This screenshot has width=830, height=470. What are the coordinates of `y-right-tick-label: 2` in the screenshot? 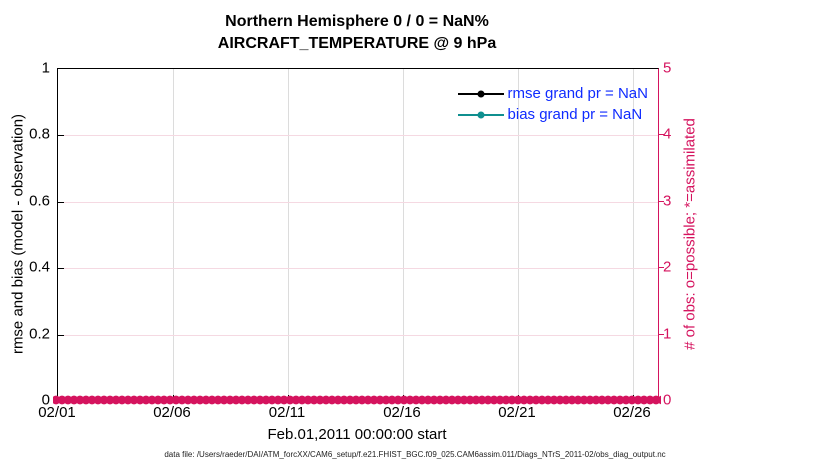 It's located at (667, 267).